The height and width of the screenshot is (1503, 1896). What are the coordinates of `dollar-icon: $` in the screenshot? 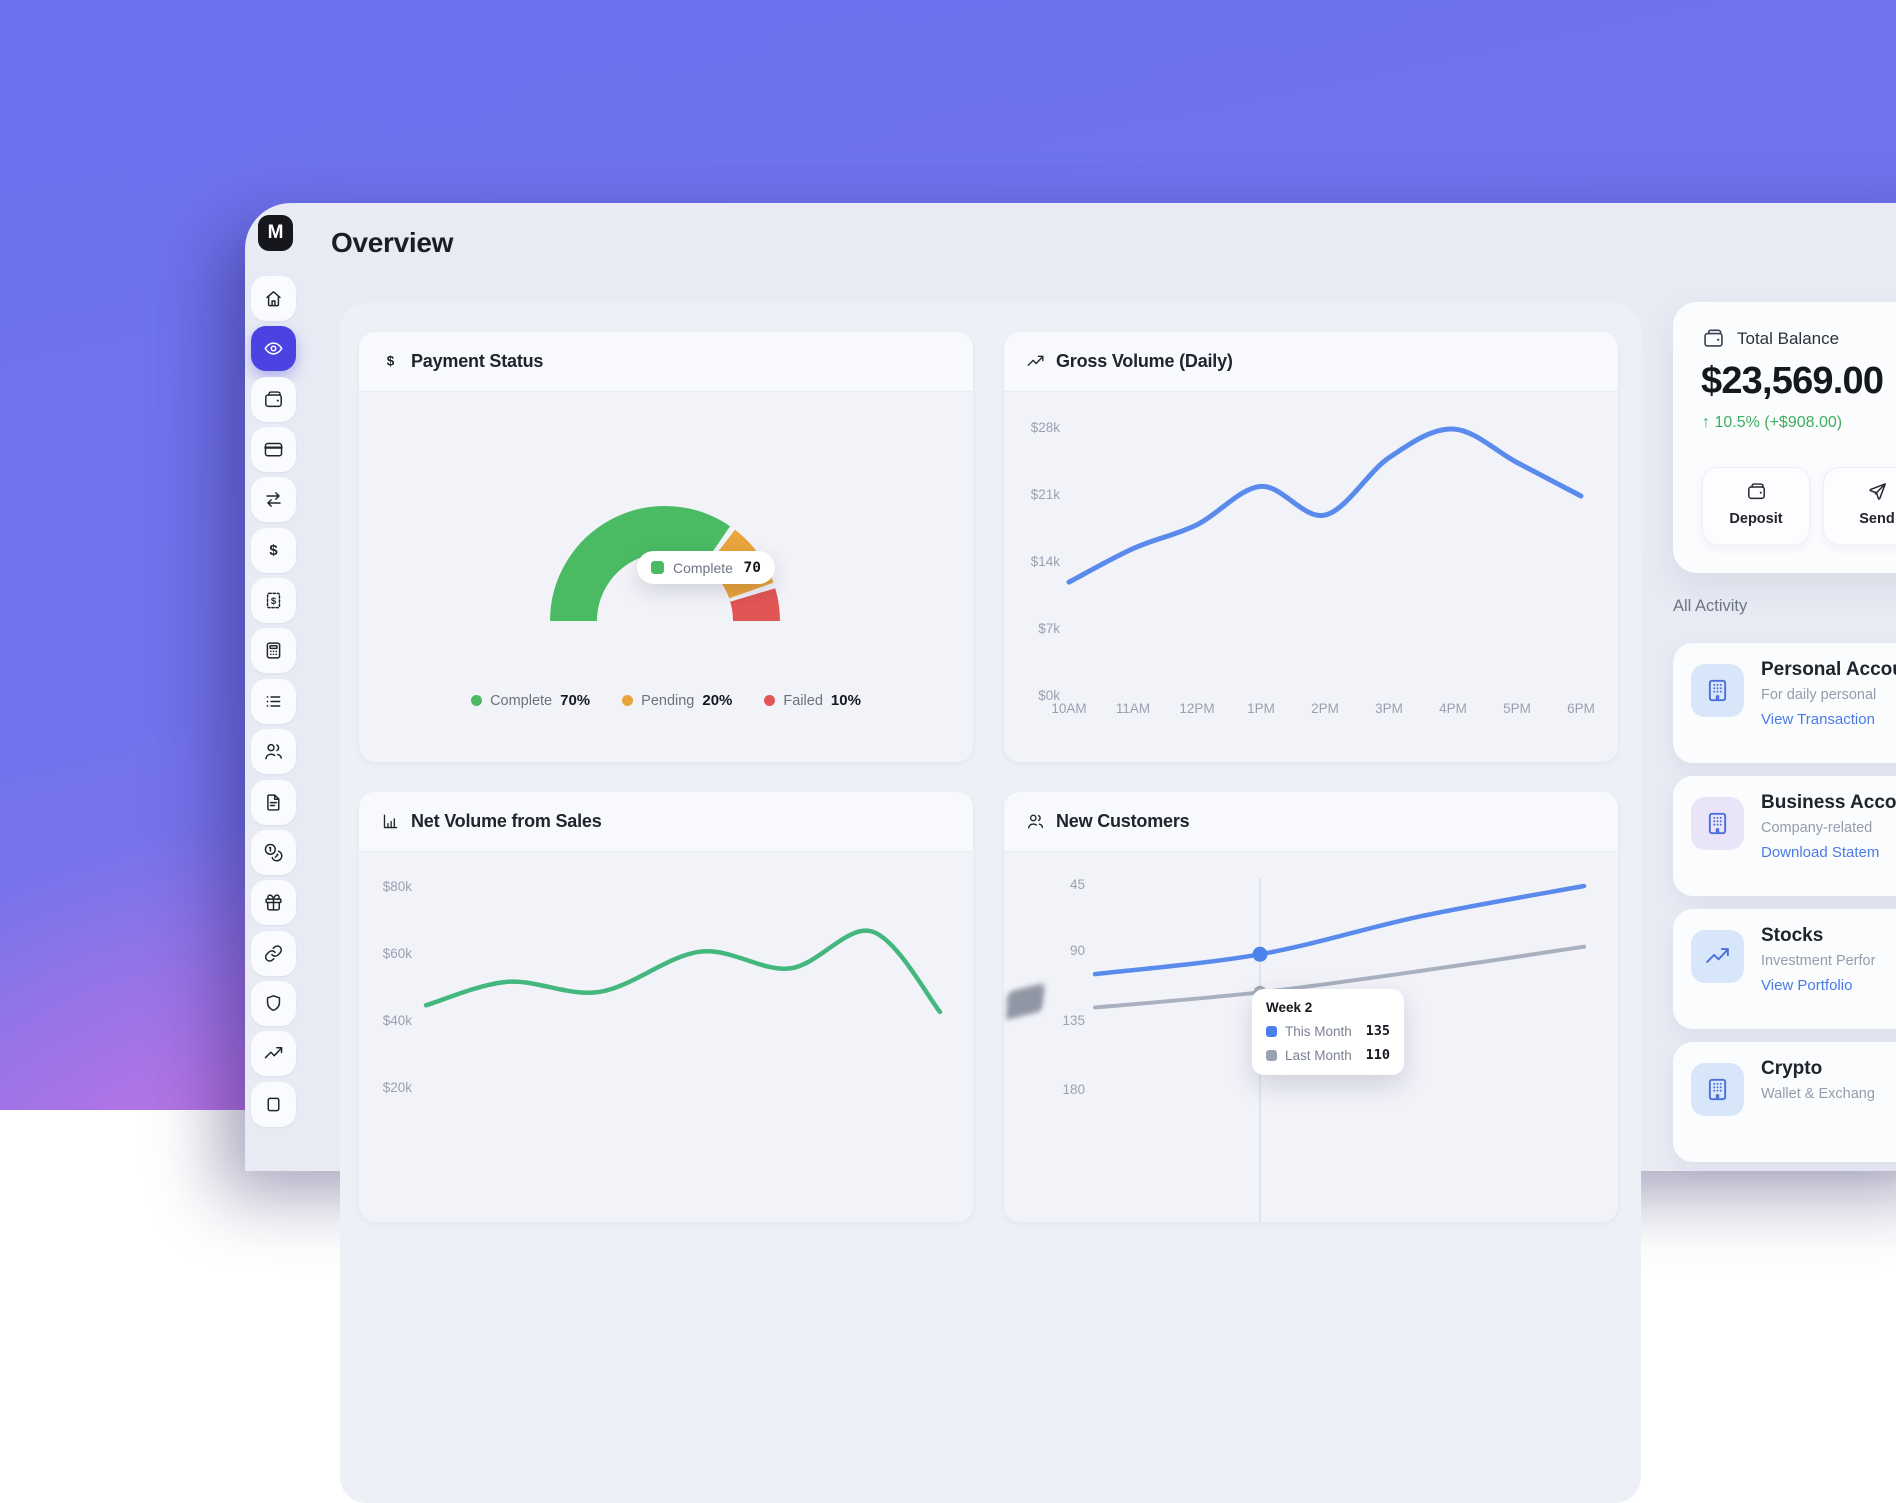 It's located at (273, 550).